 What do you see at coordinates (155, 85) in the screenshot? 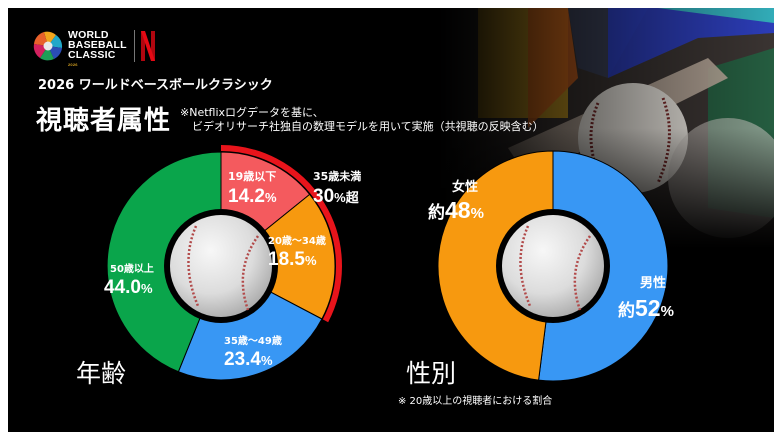
I see `event-subtitle: 2026 ワールドベースボールクラシック` at bounding box center [155, 85].